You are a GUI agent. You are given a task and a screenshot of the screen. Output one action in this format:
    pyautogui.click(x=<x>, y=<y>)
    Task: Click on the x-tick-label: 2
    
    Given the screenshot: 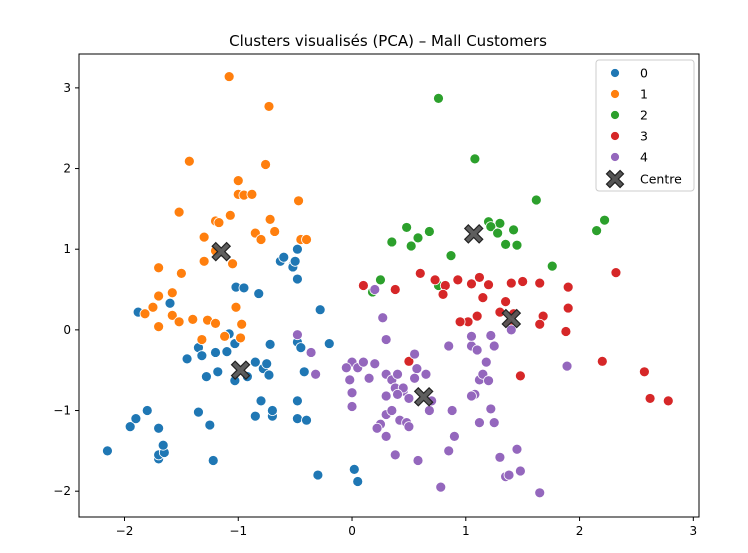 What is the action you would take?
    pyautogui.click(x=580, y=531)
    